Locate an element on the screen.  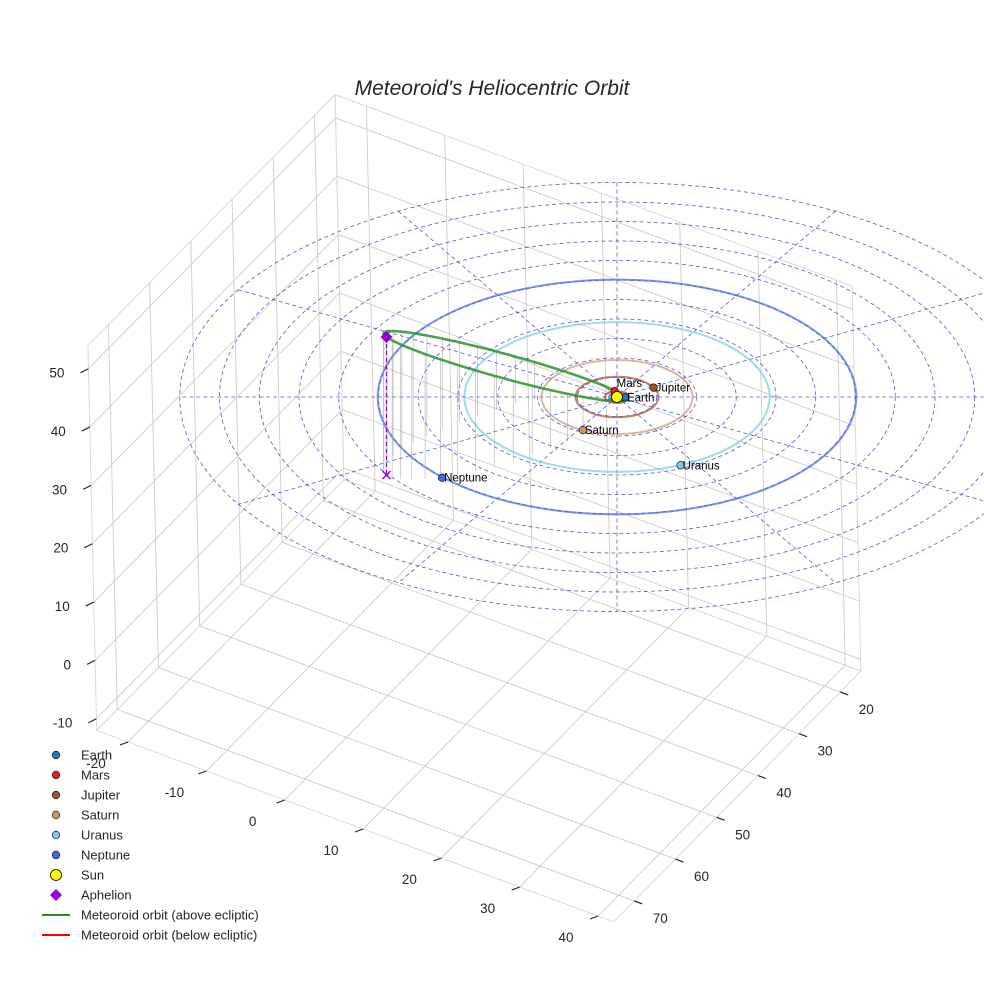
legend-label: Earth is located at coordinates (96, 755).